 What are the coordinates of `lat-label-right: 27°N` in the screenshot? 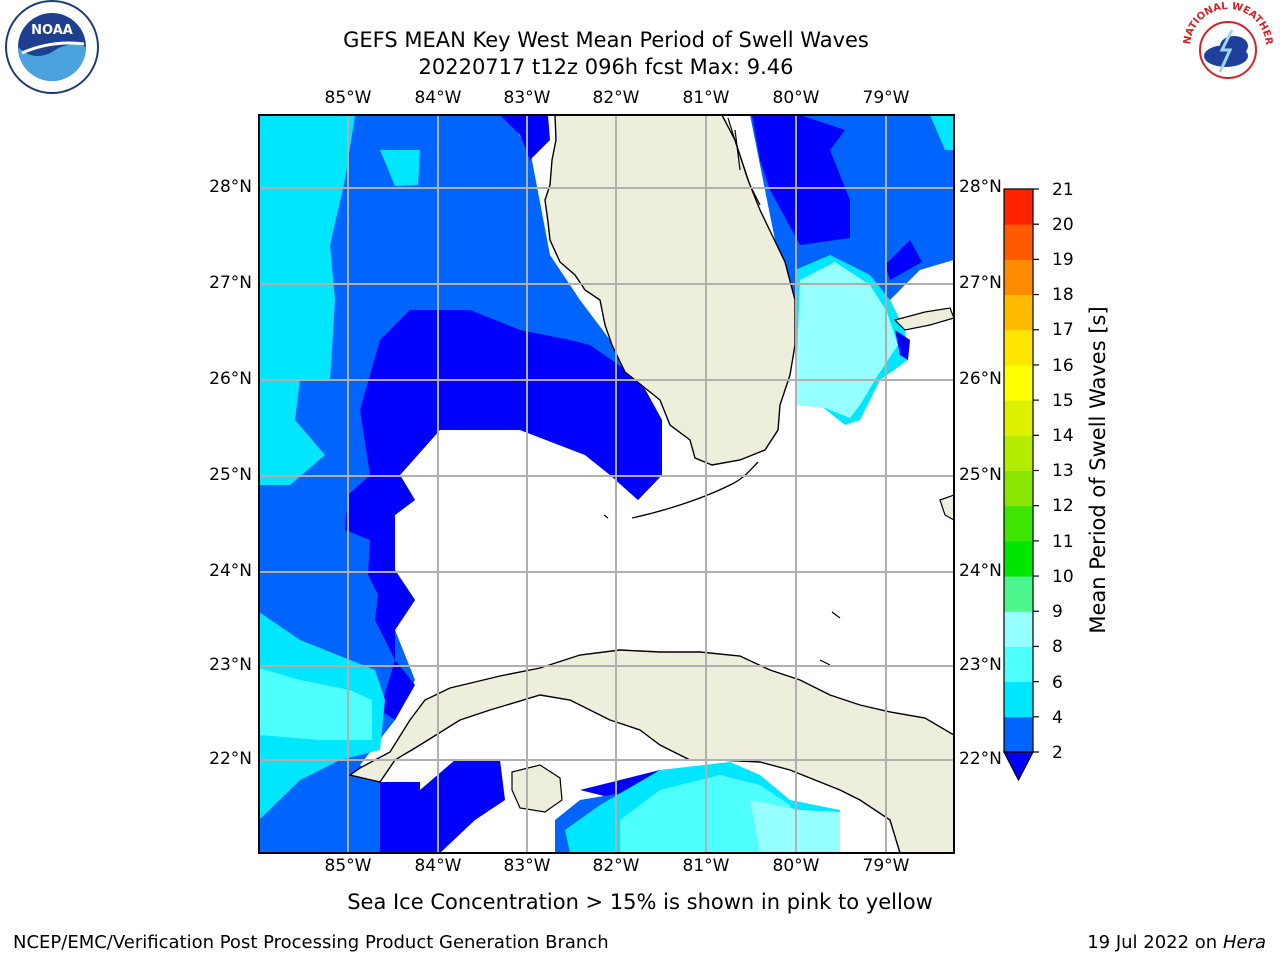 It's located at (980, 283).